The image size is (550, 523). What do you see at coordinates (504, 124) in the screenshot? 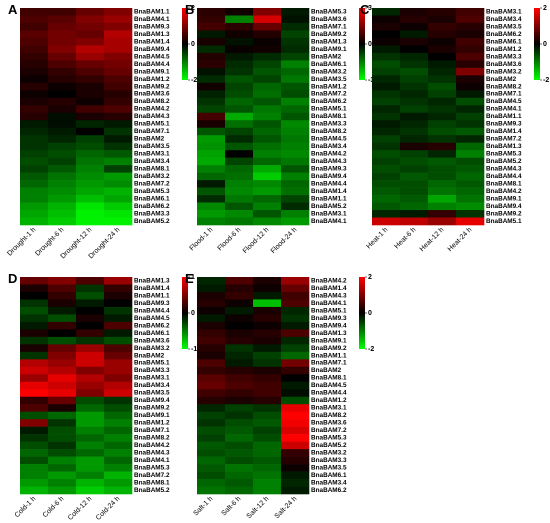
I see `row-label: BnaBAM9.3` at bounding box center [504, 124].